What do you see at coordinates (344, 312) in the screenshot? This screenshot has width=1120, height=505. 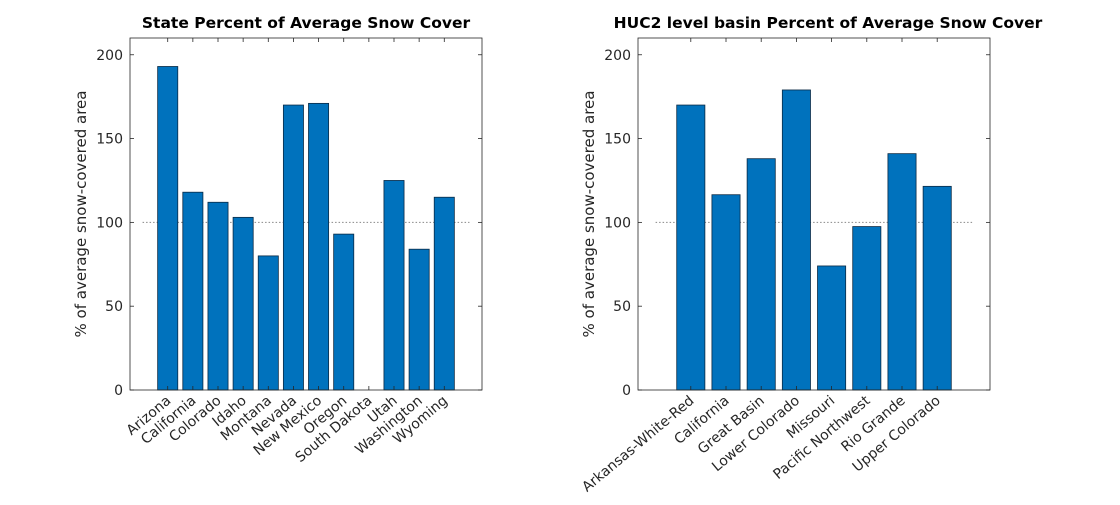 I see `bar-oregon` at bounding box center [344, 312].